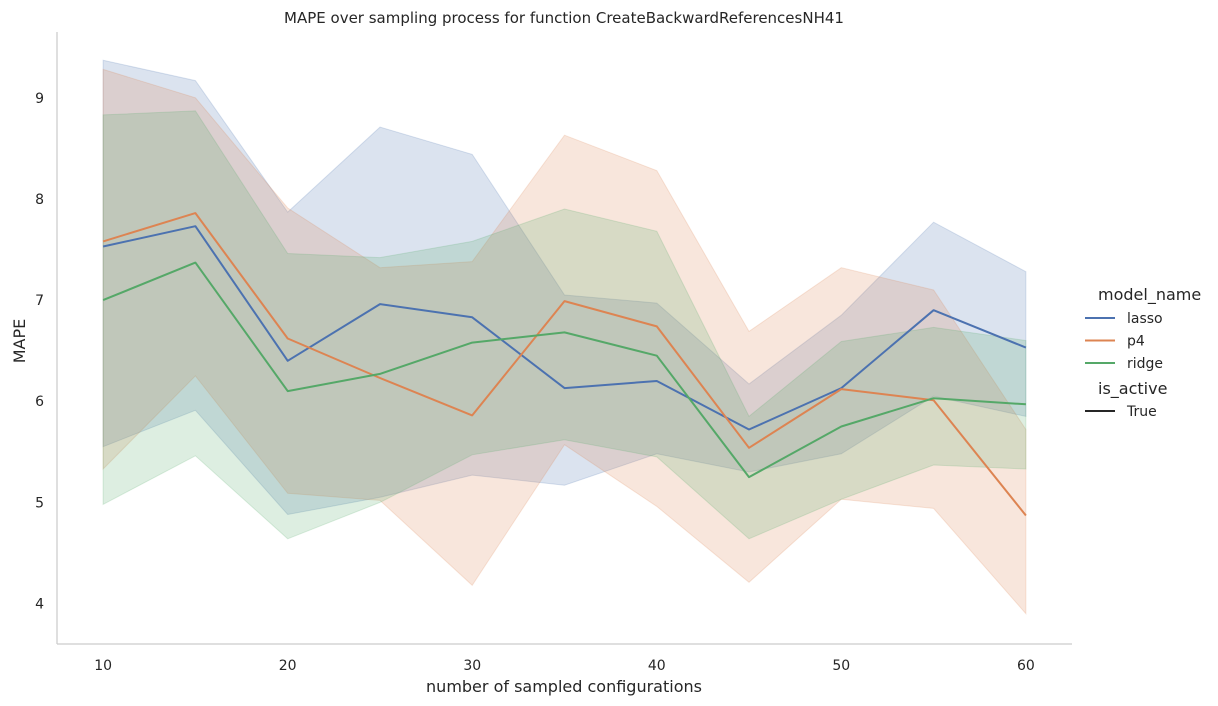 This screenshot has width=1218, height=706. I want to click on x-tick-label: 60, so click(1026, 666).